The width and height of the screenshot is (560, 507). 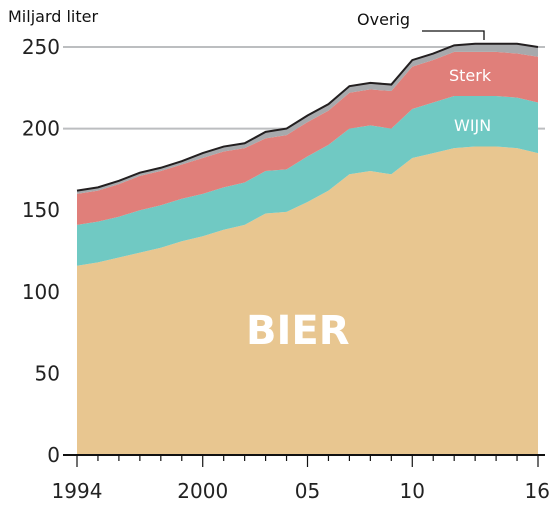 I want to click on x-tick-label-10: 10, so click(x=412, y=491).